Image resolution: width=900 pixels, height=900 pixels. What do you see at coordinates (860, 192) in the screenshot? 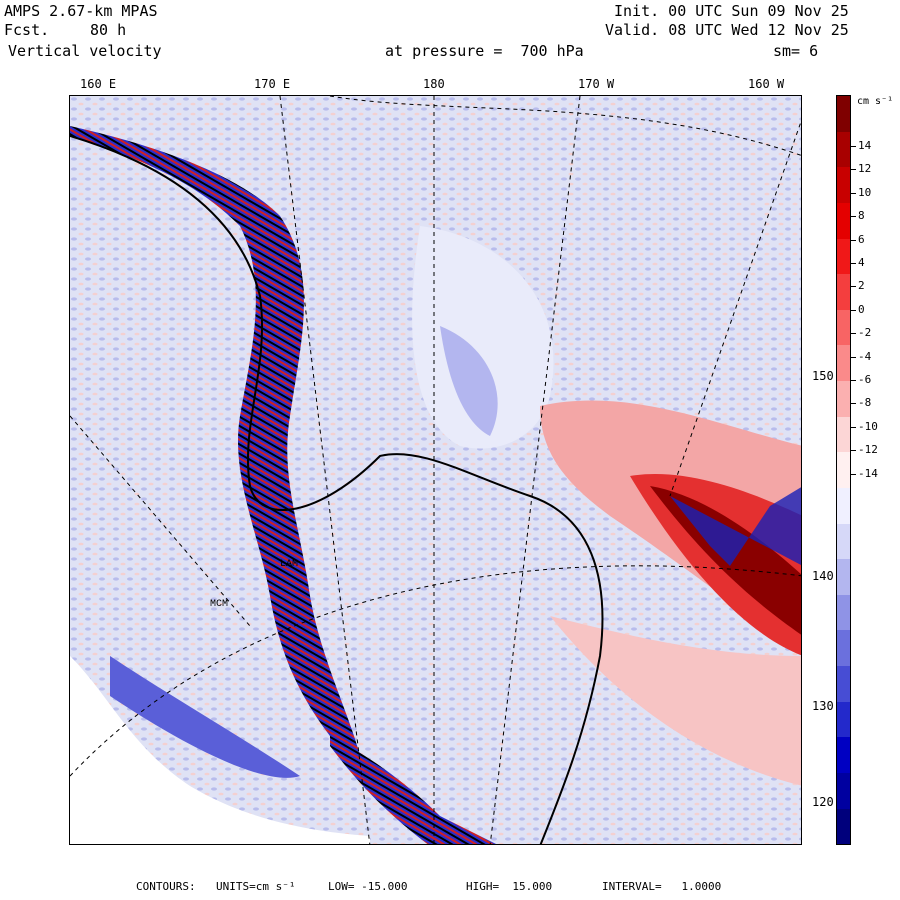
I see `colorbar-tick-label: 10` at bounding box center [860, 192].